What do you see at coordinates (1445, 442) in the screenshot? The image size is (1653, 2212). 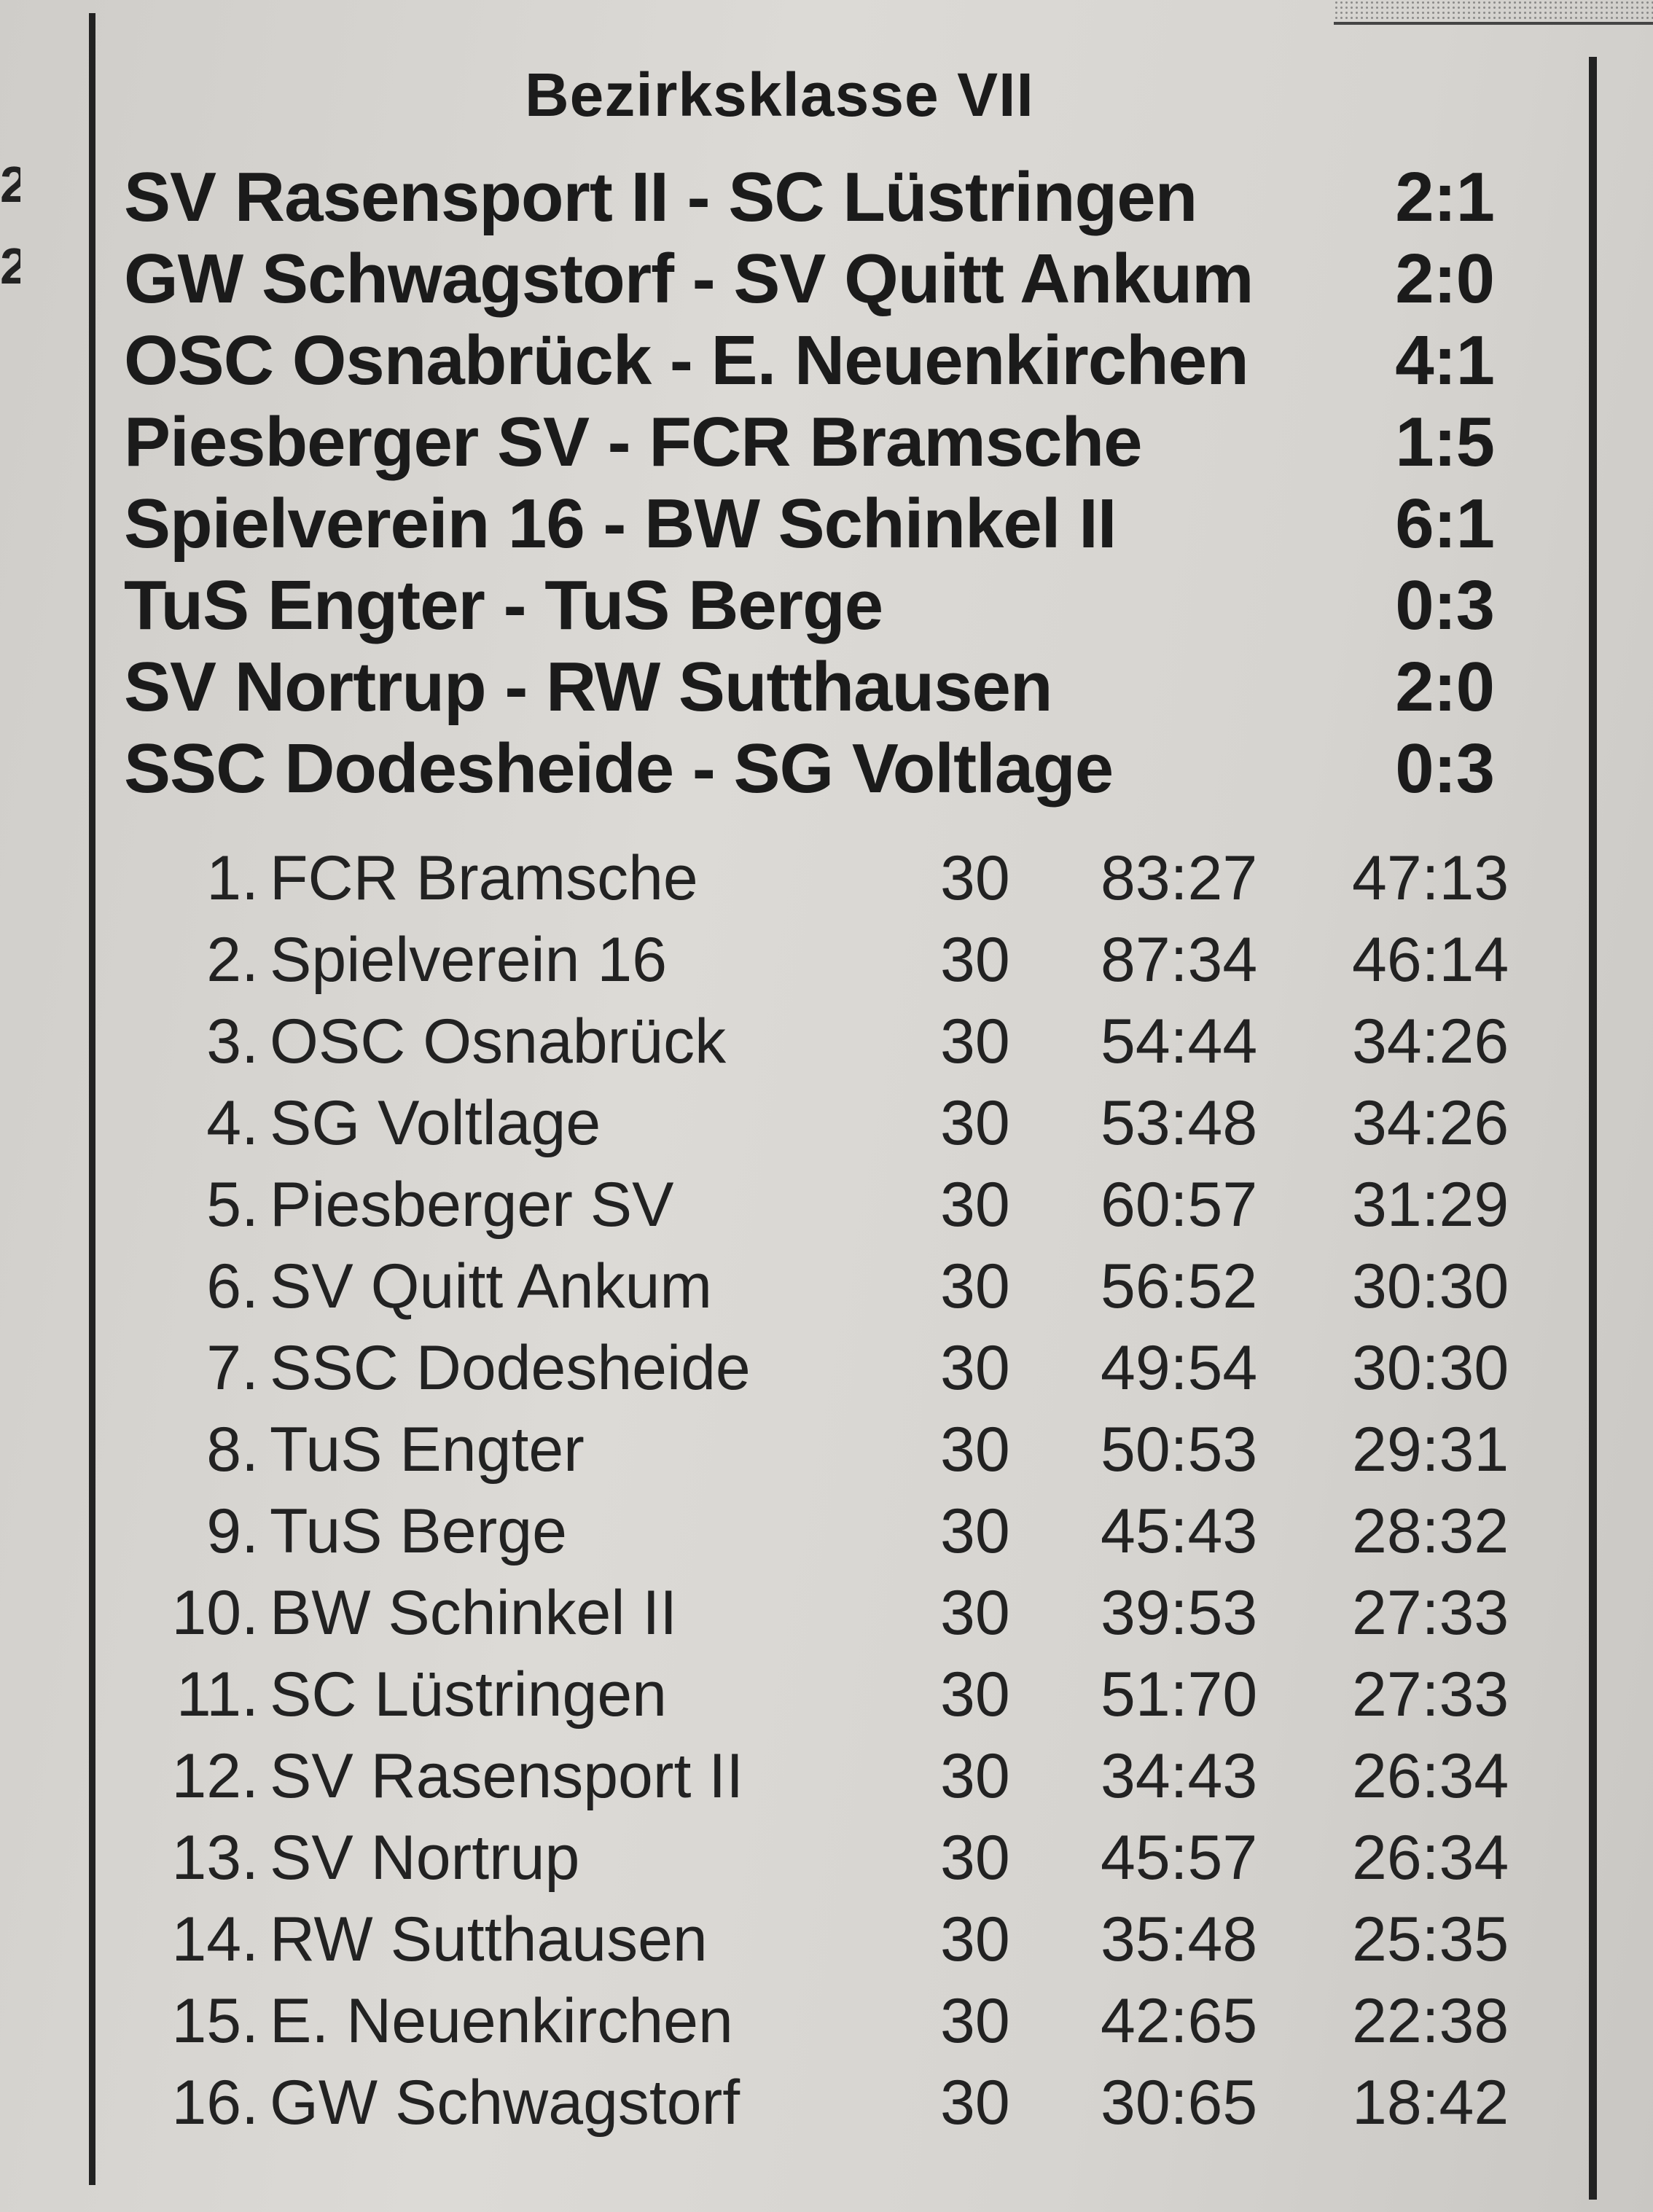 I see `match-score: 1:5` at bounding box center [1445, 442].